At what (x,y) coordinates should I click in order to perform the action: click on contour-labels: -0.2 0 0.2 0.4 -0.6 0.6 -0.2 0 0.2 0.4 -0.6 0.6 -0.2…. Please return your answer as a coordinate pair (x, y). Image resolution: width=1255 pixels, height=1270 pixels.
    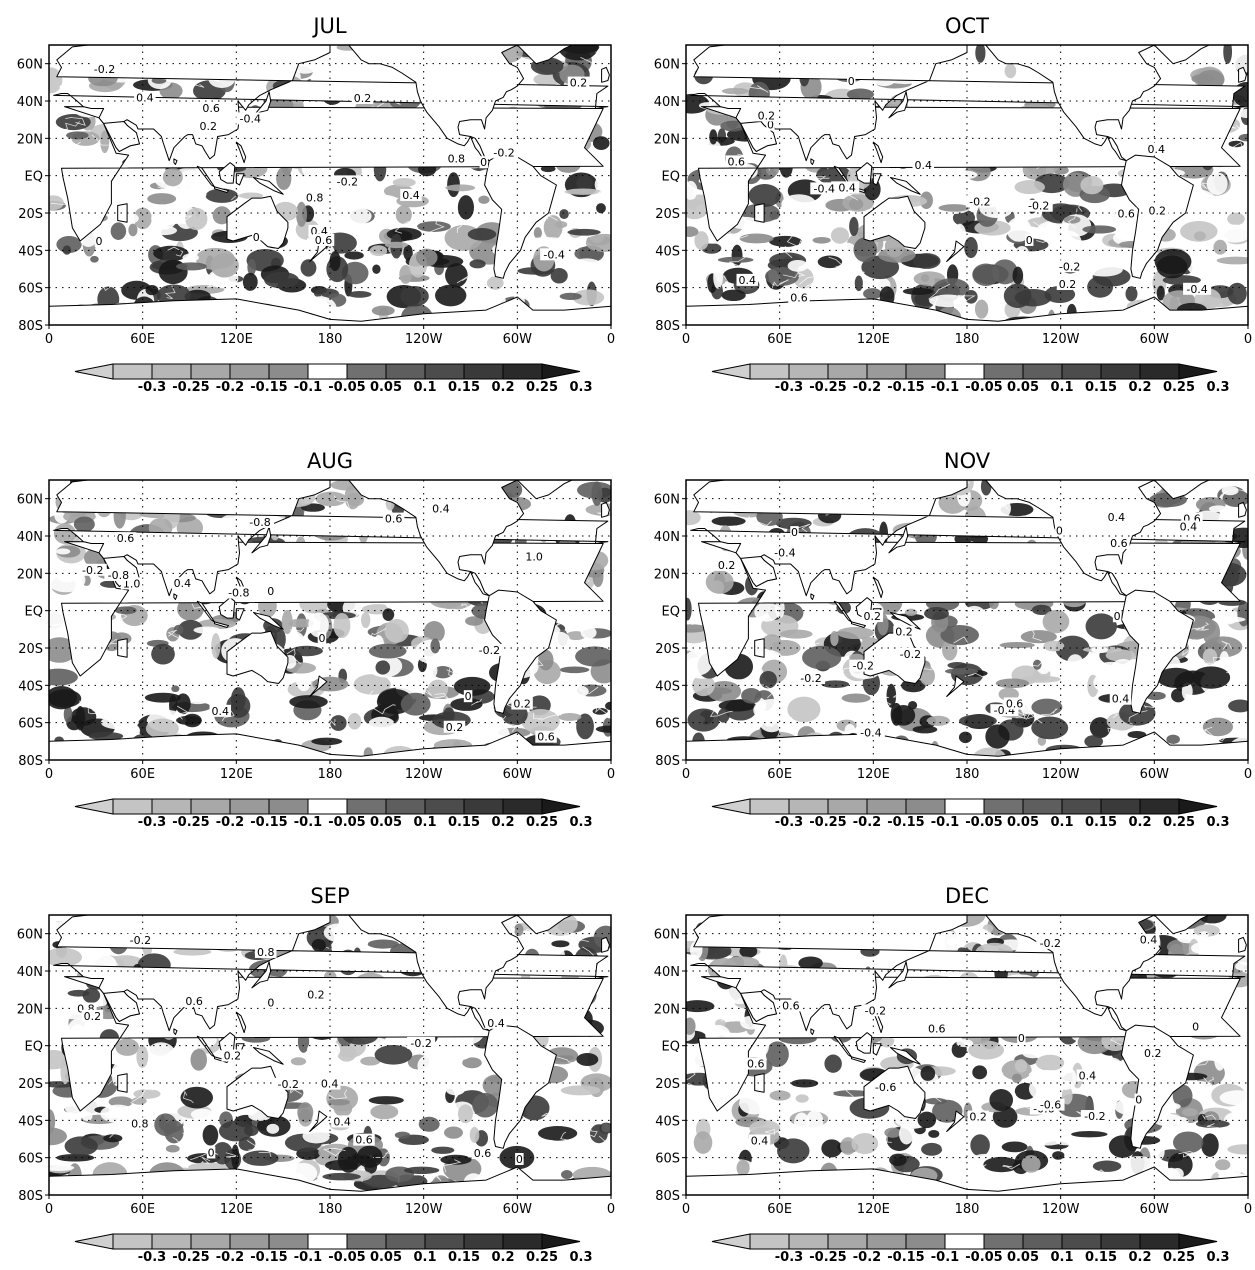
    Looking at the image, I should click on (972, 1040).